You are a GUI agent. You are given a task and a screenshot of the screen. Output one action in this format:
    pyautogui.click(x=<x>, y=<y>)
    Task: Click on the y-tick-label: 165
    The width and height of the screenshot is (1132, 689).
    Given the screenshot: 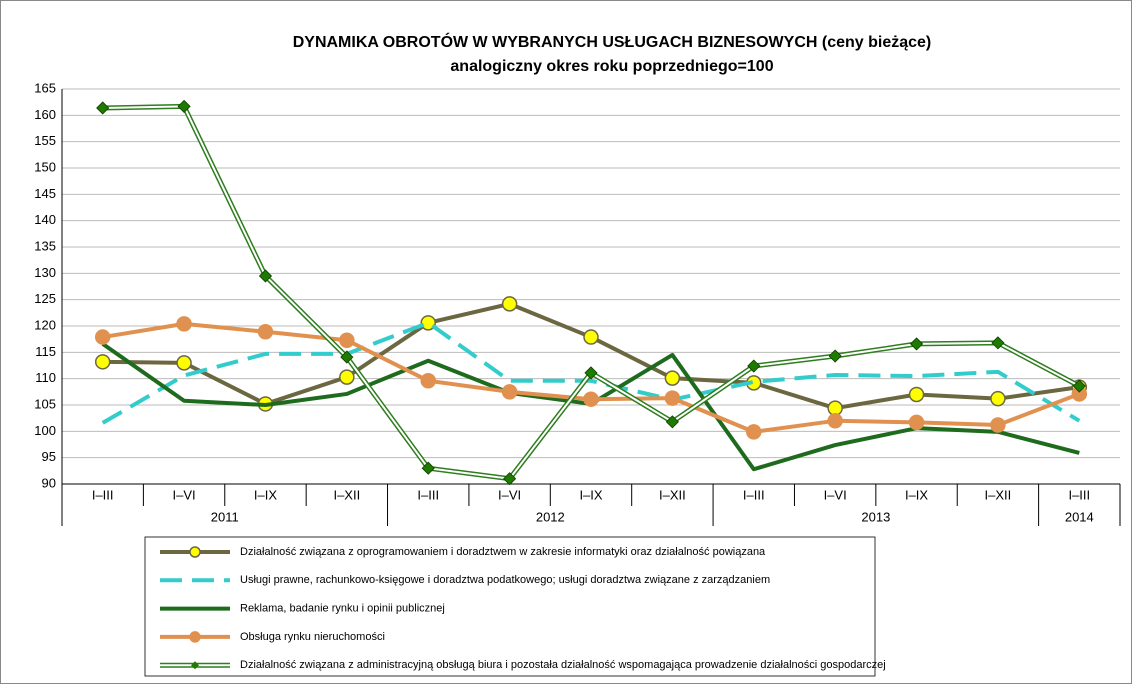 What is the action you would take?
    pyautogui.click(x=45, y=87)
    